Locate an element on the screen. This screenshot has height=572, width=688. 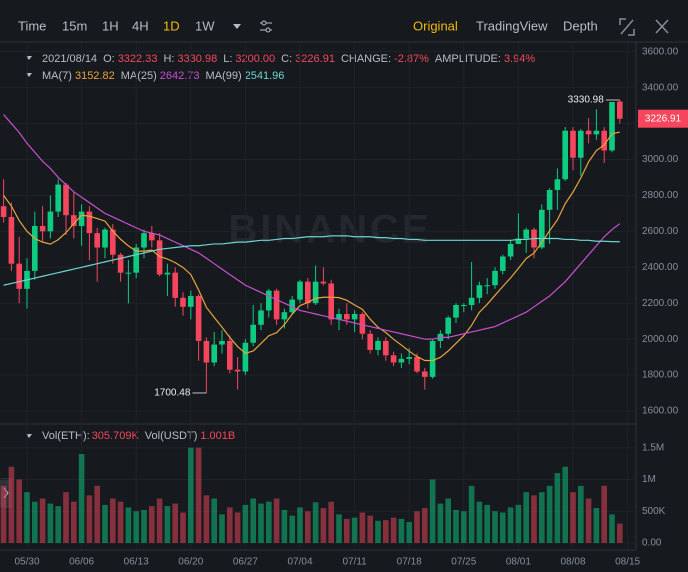
interval-tab: 15m is located at coordinates (74, 25).